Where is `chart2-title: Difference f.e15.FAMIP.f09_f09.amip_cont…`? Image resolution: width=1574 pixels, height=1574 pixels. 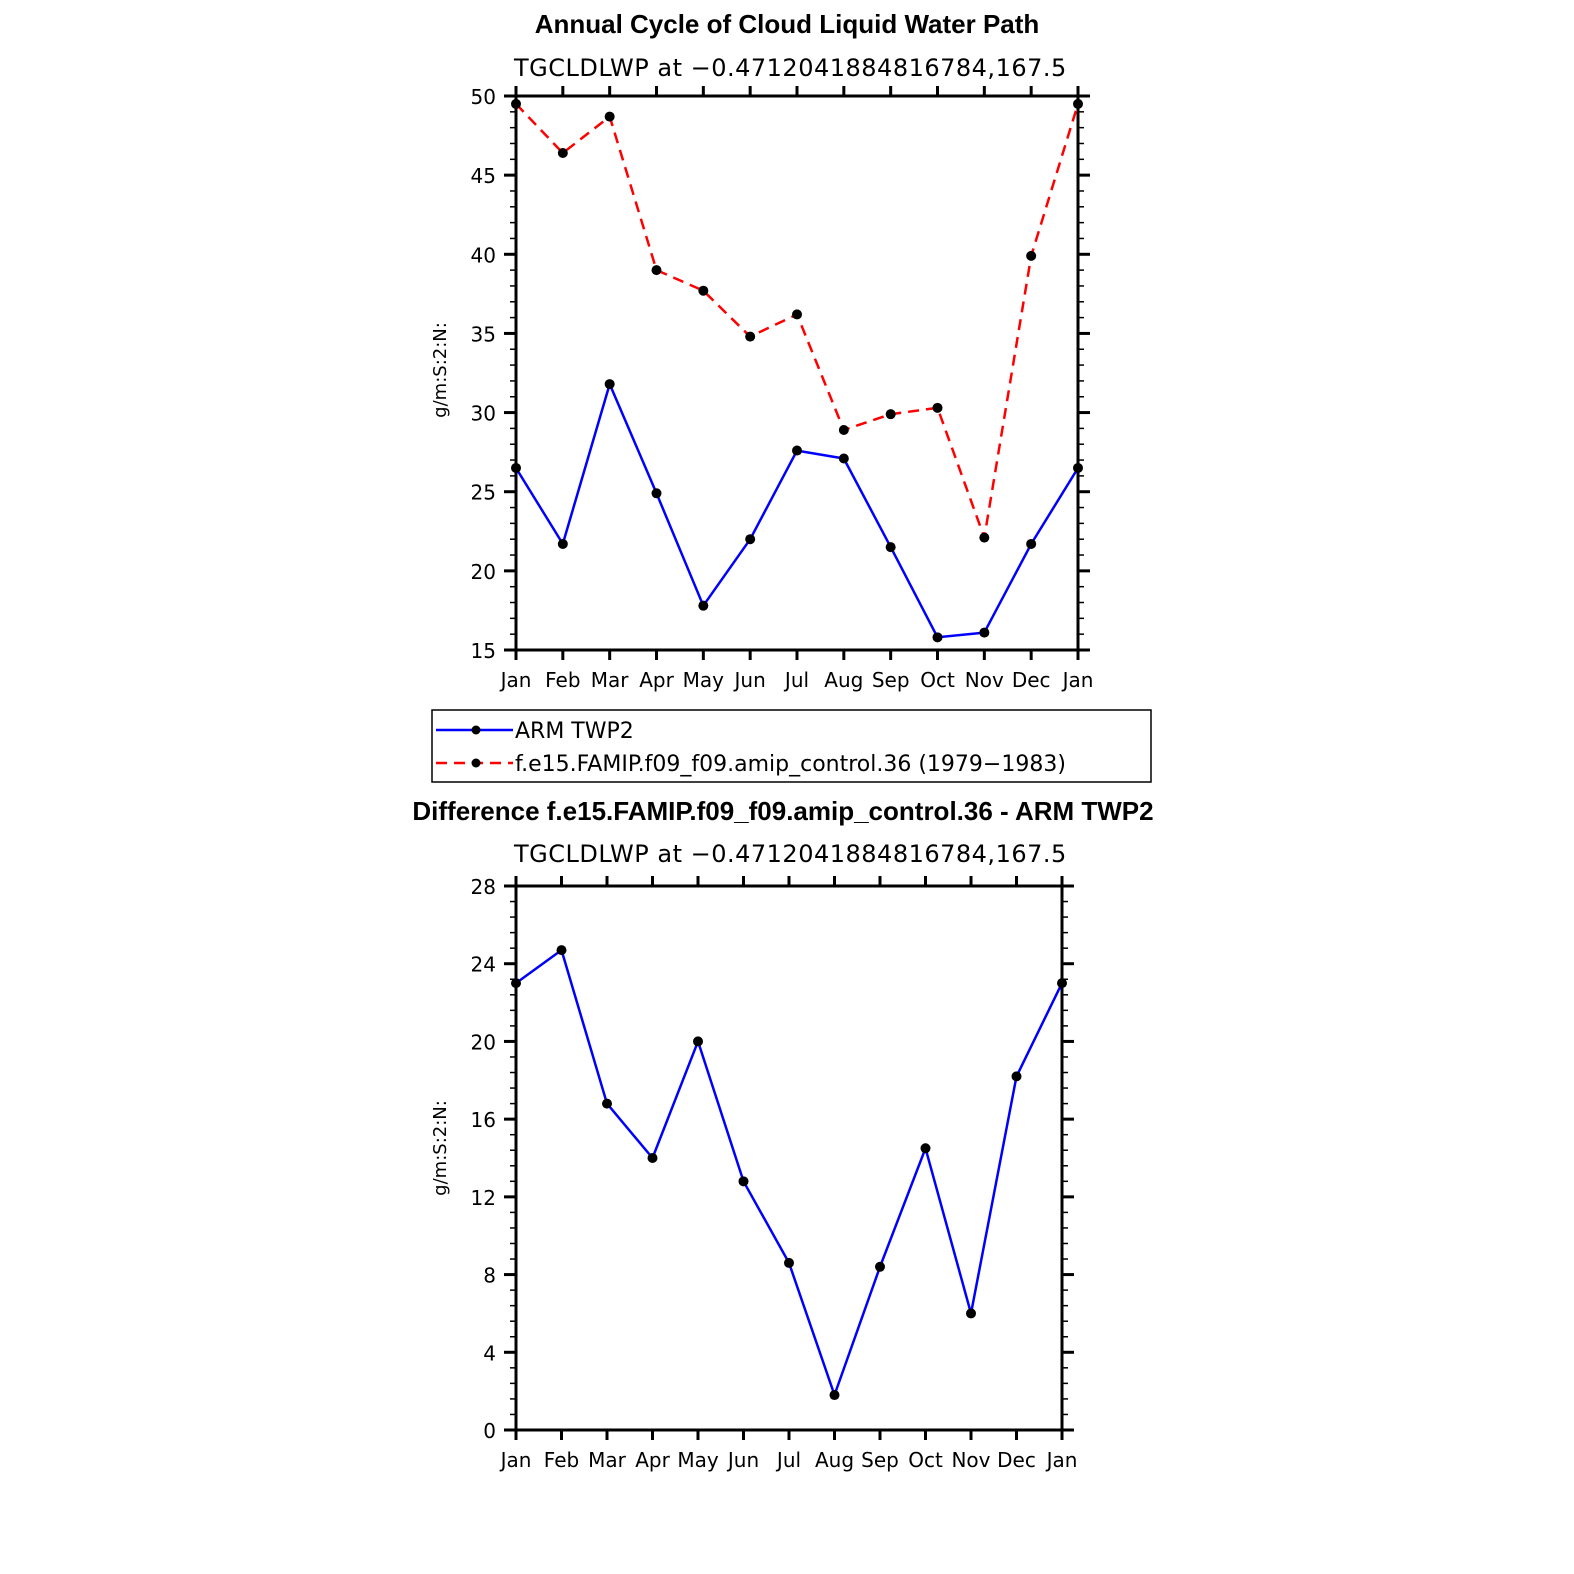 chart2-title: Difference f.e15.FAMIP.f09_f09.amip_cont… is located at coordinates (782, 811).